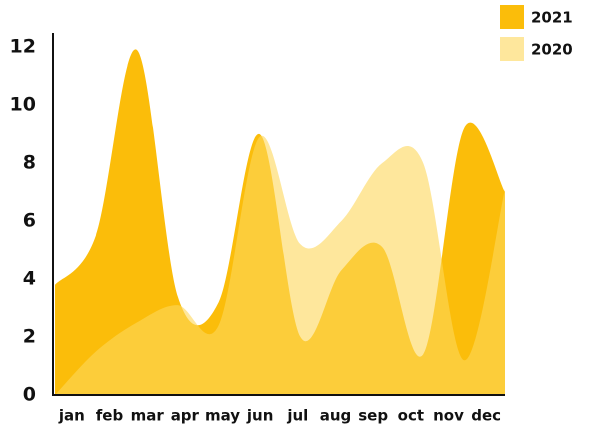 The image size is (596, 432). What do you see at coordinates (448, 416) in the screenshot?
I see `x-tick-label: nov` at bounding box center [448, 416].